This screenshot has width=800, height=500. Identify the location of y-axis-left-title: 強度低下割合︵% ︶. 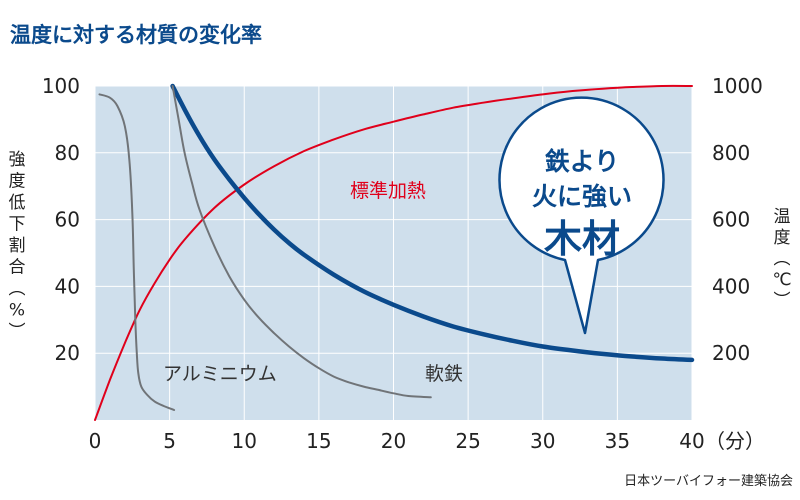
(17, 246).